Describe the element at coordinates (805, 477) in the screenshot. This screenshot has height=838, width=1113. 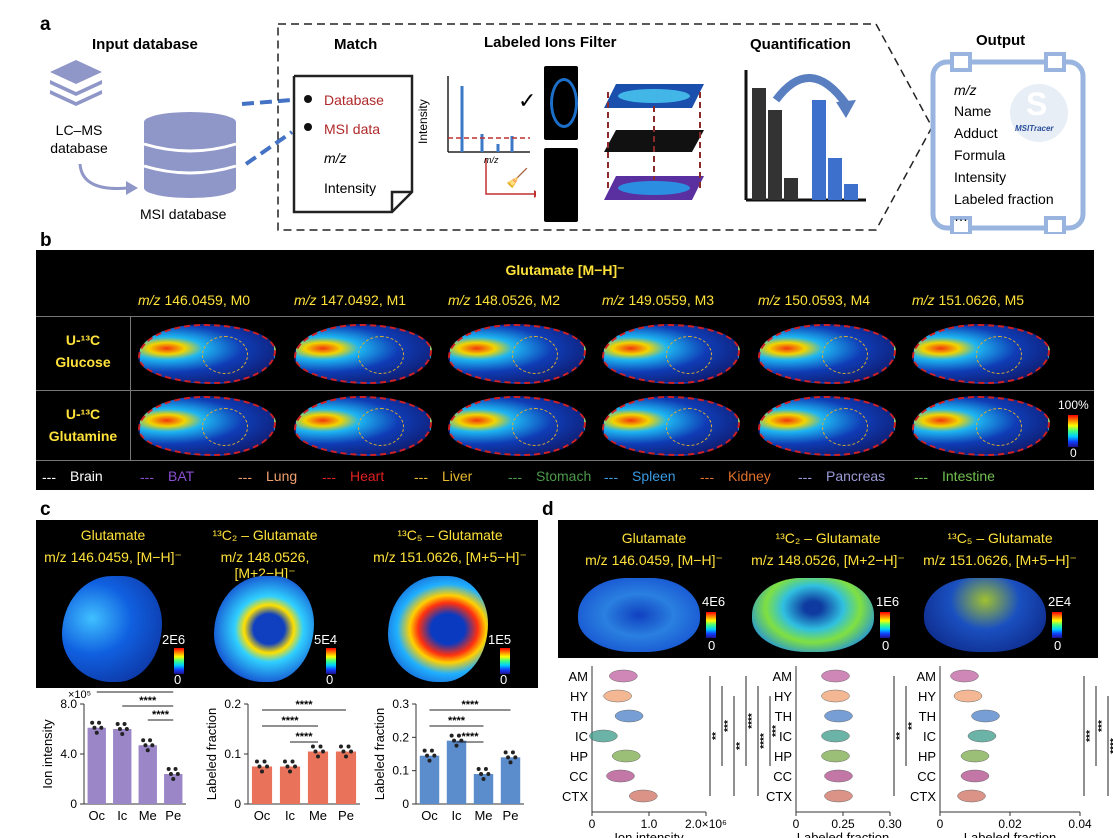
I see `legend-marker-8: ---` at that location.